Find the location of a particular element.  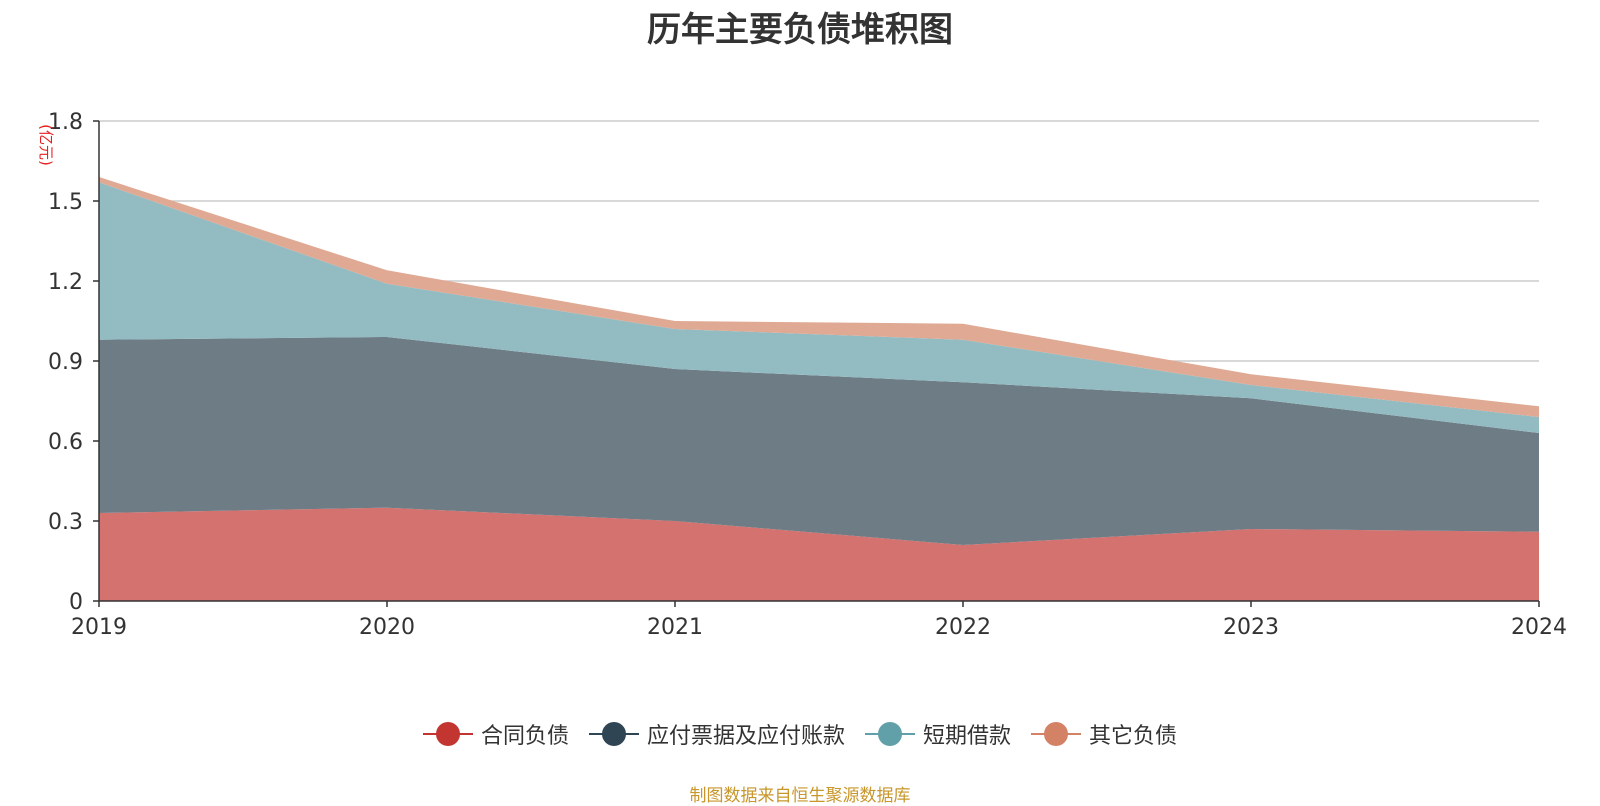

y-tick-label: 1.8 is located at coordinates (65, 122).